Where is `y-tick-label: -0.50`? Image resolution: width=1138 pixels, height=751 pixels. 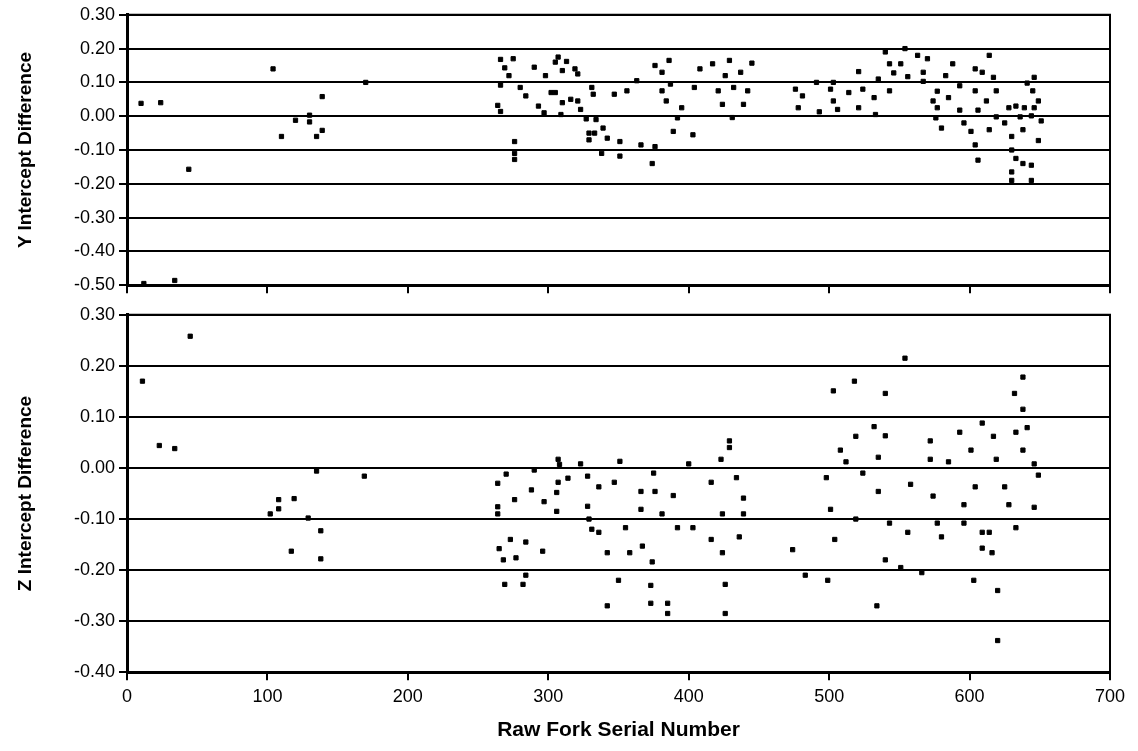 y-tick-label: -0.50 is located at coordinates (94, 284).